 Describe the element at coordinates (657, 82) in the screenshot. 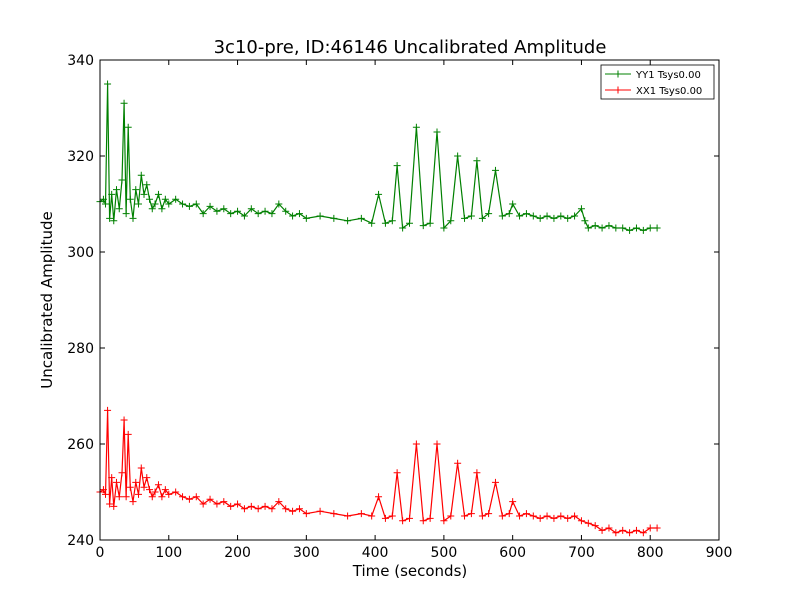

I see `legend-box` at that location.